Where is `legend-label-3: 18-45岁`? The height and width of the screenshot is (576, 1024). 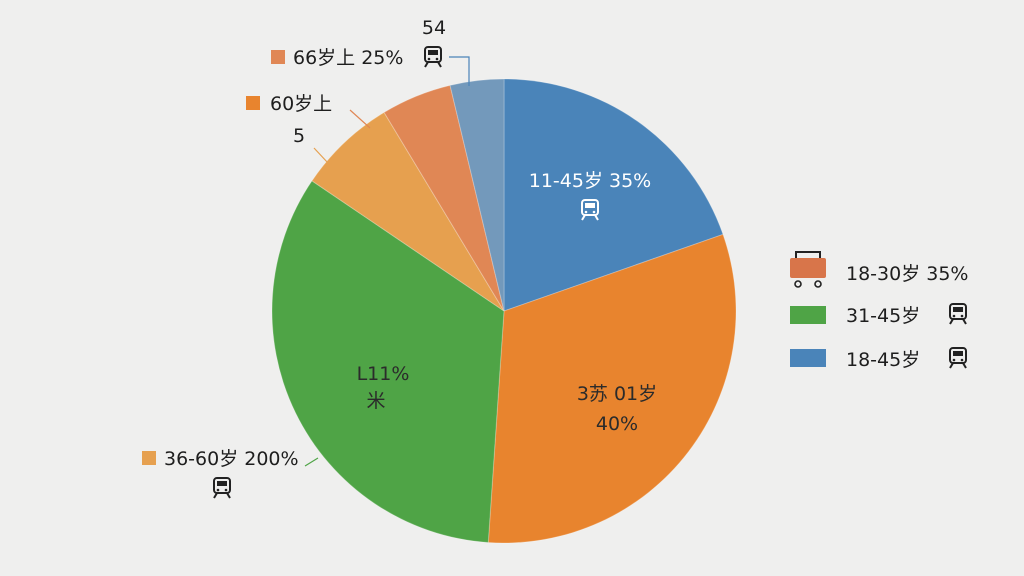 legend-label-3: 18-45岁 is located at coordinates (883, 360).